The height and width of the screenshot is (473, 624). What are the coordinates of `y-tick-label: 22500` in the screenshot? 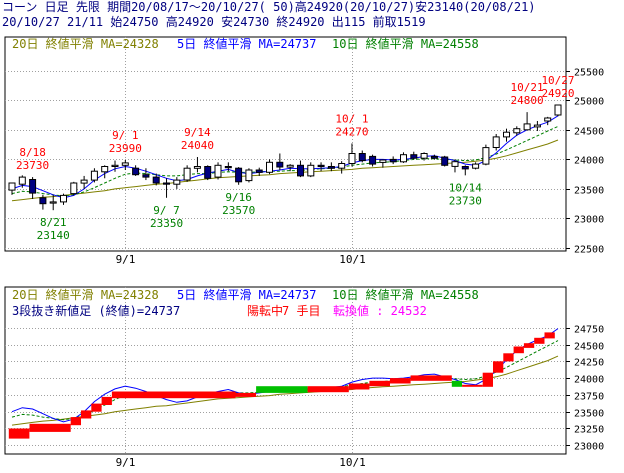 It's located at (589, 250).